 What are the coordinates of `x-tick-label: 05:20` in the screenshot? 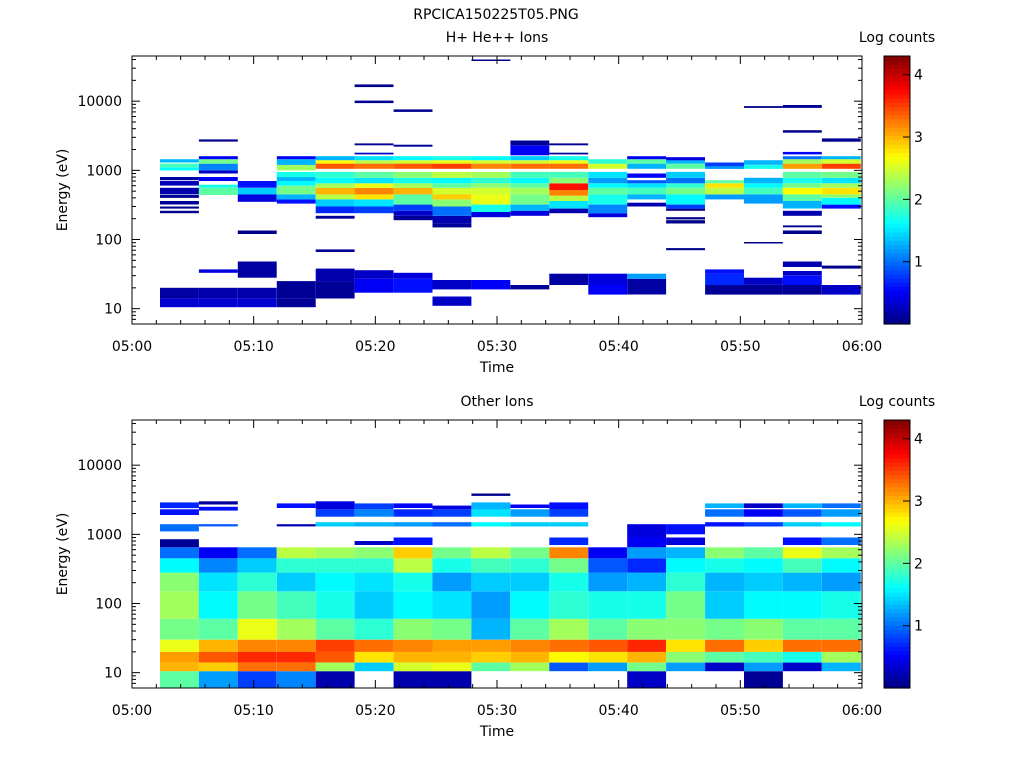 It's located at (375, 347).